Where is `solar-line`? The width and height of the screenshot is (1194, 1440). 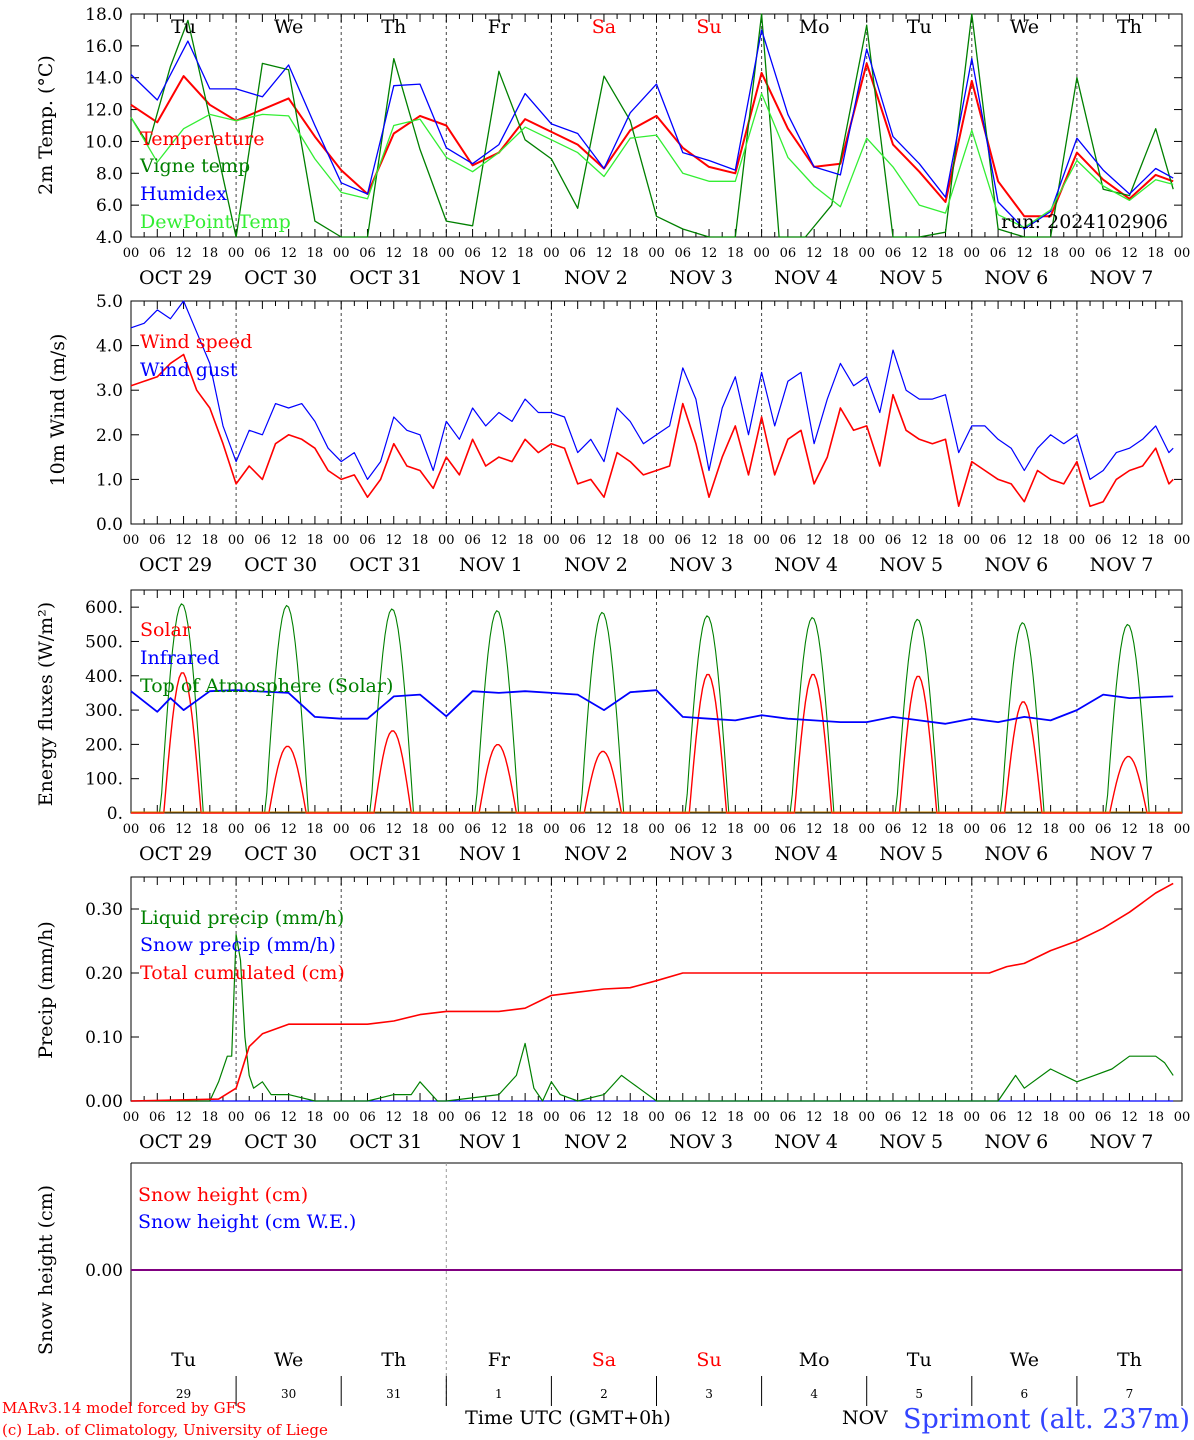 solar-line is located at coordinates (656, 743).